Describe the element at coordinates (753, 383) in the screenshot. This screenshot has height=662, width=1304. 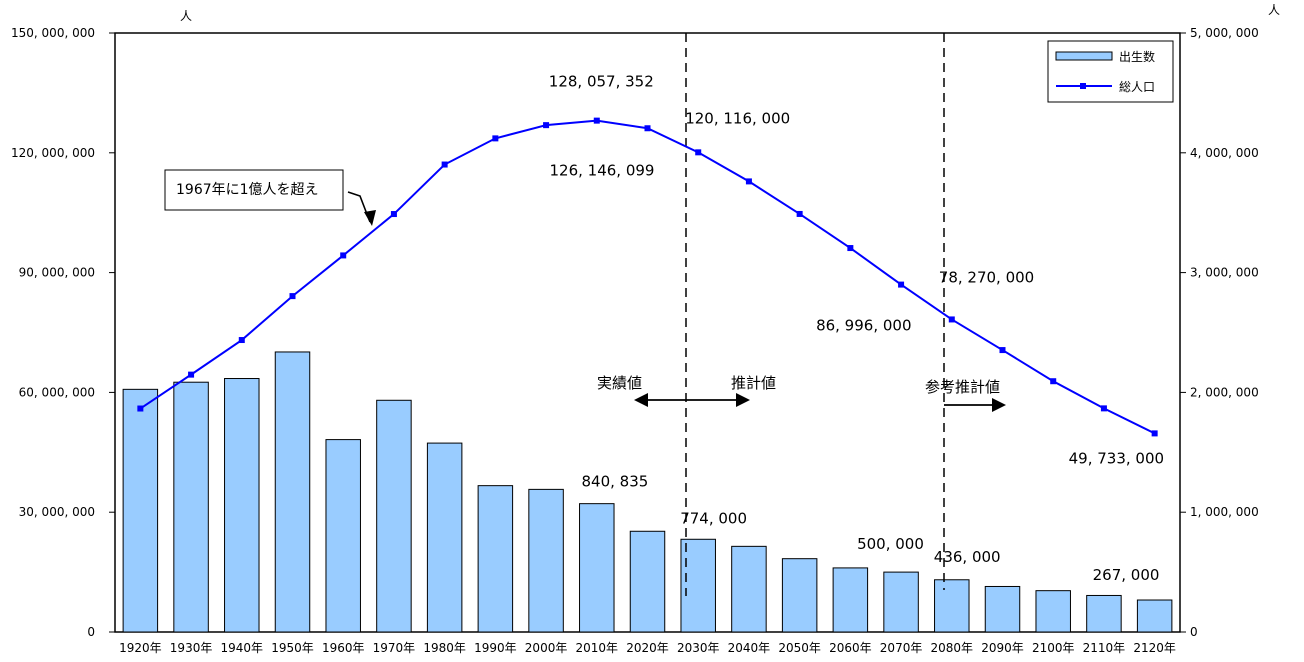
I see `projected-label: 推計値` at that location.